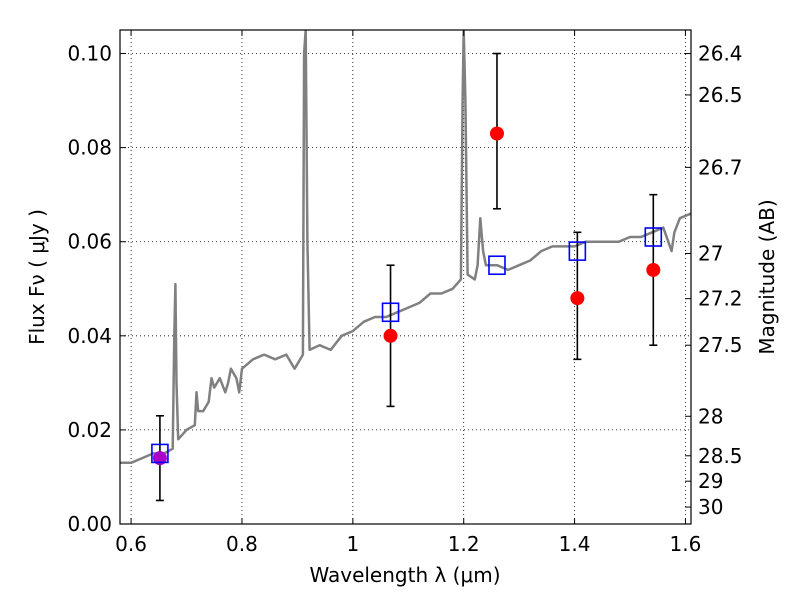 The image size is (800, 600). Describe the element at coordinates (242, 544) in the screenshot. I see `x-tick-label: 0.8` at that location.